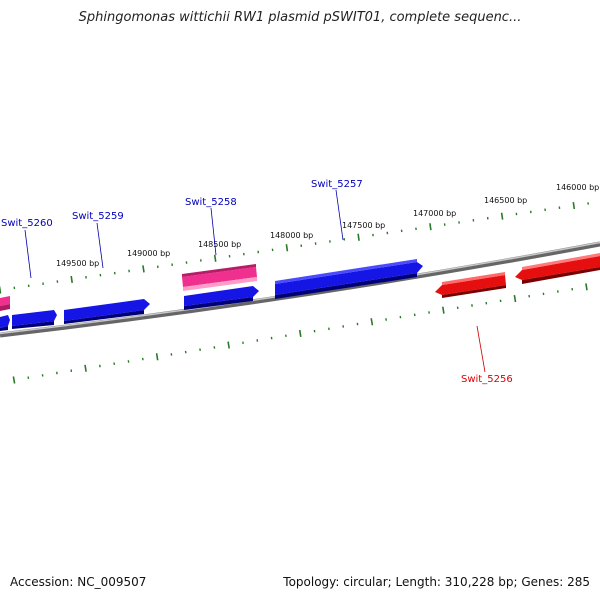 The width and height of the screenshot is (600, 600). Describe the element at coordinates (77, 263) in the screenshot. I see `scale-label: 149500 bp` at that location.